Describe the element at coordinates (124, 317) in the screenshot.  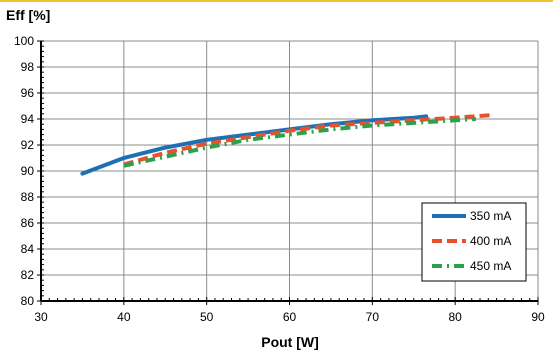
I see `x-tick-label: 40` at that location.